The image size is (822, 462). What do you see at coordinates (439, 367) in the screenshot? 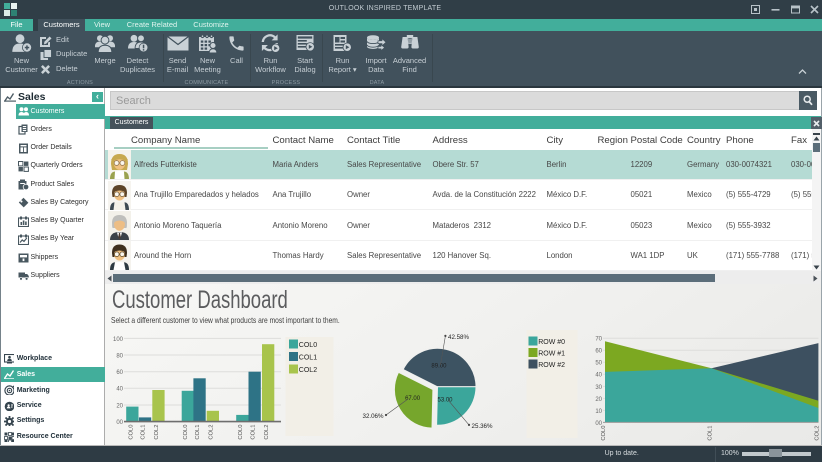
I see `svg-text: 89.00` at bounding box center [439, 367].